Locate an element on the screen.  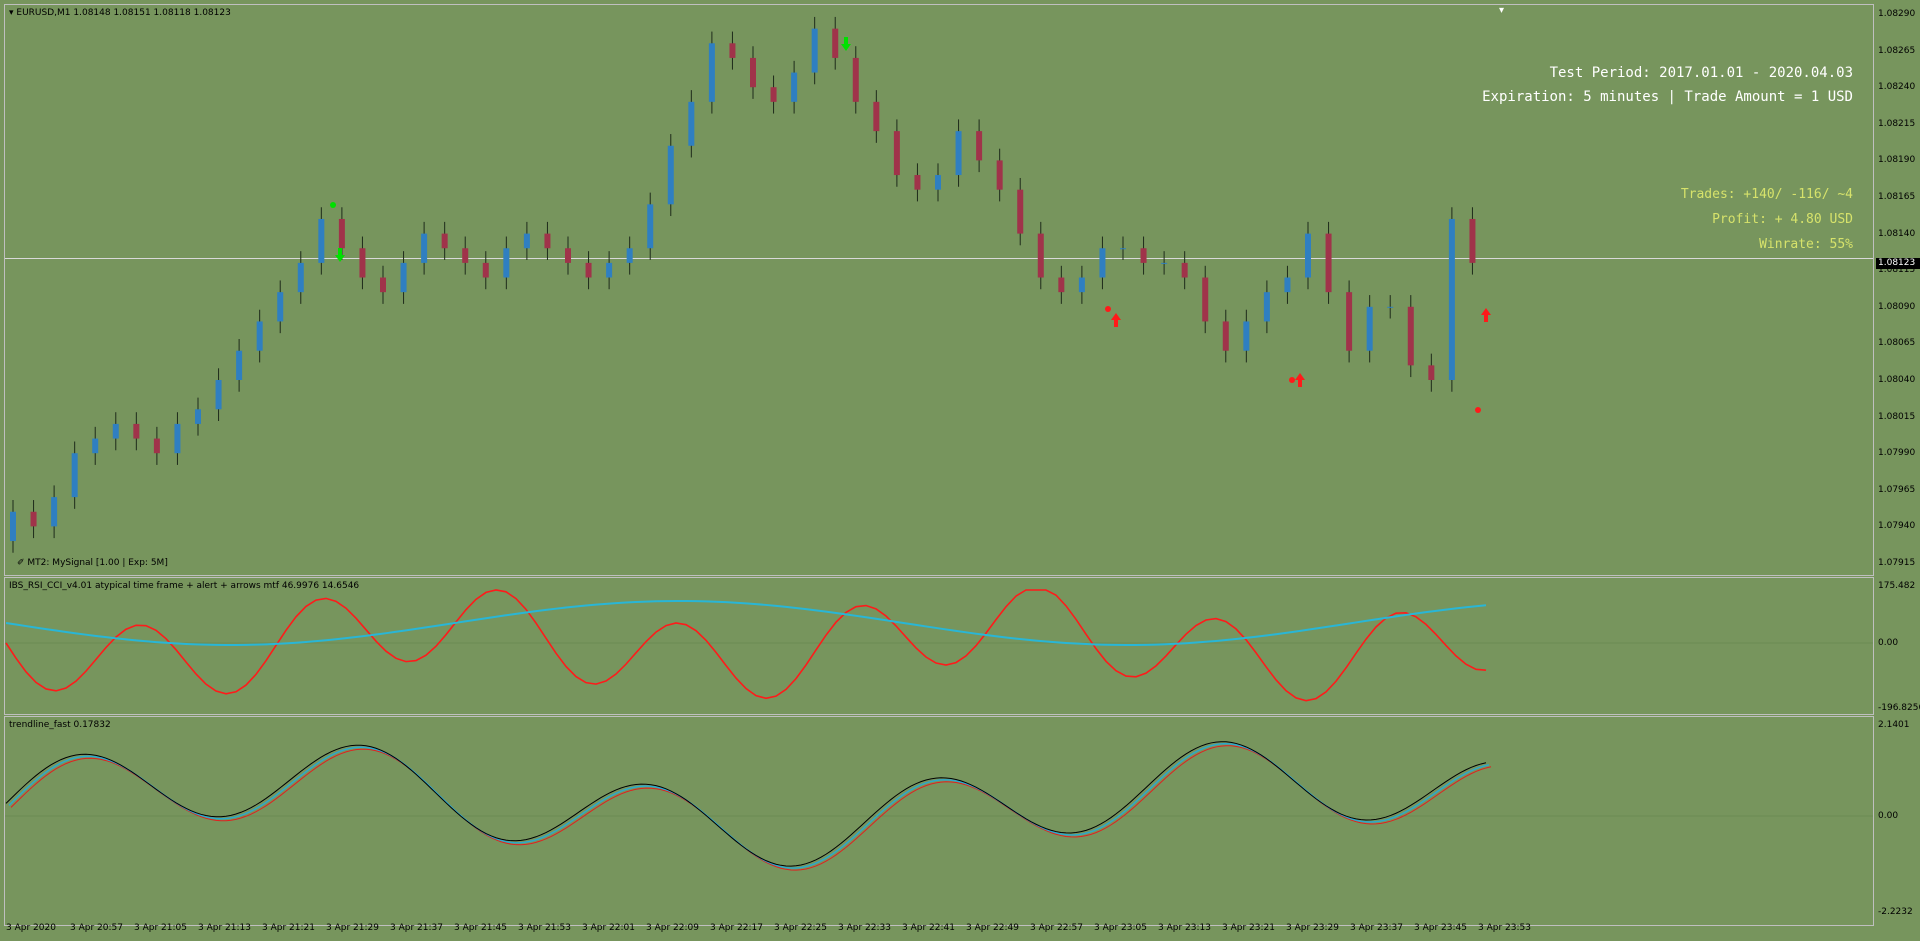
time-tick: 3 Apr 21:53 is located at coordinates (544, 928).